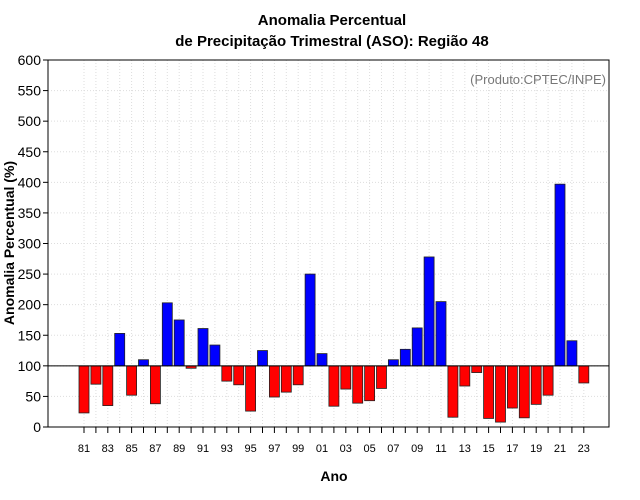  Describe the element at coordinates (30, 366) in the screenshot. I see `y-tick-label: 100` at that location.